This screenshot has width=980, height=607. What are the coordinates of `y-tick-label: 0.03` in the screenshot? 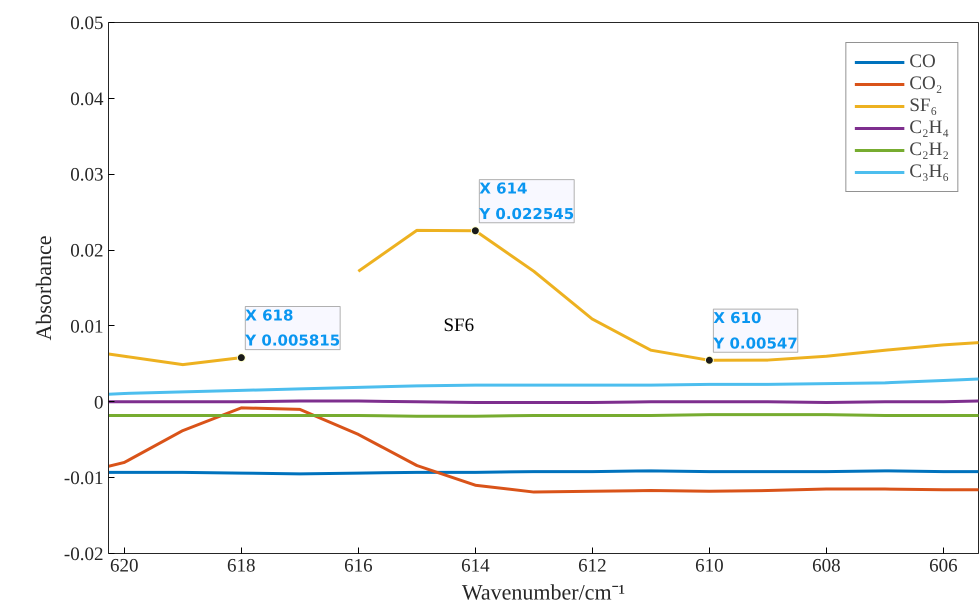 It's located at (87, 175).